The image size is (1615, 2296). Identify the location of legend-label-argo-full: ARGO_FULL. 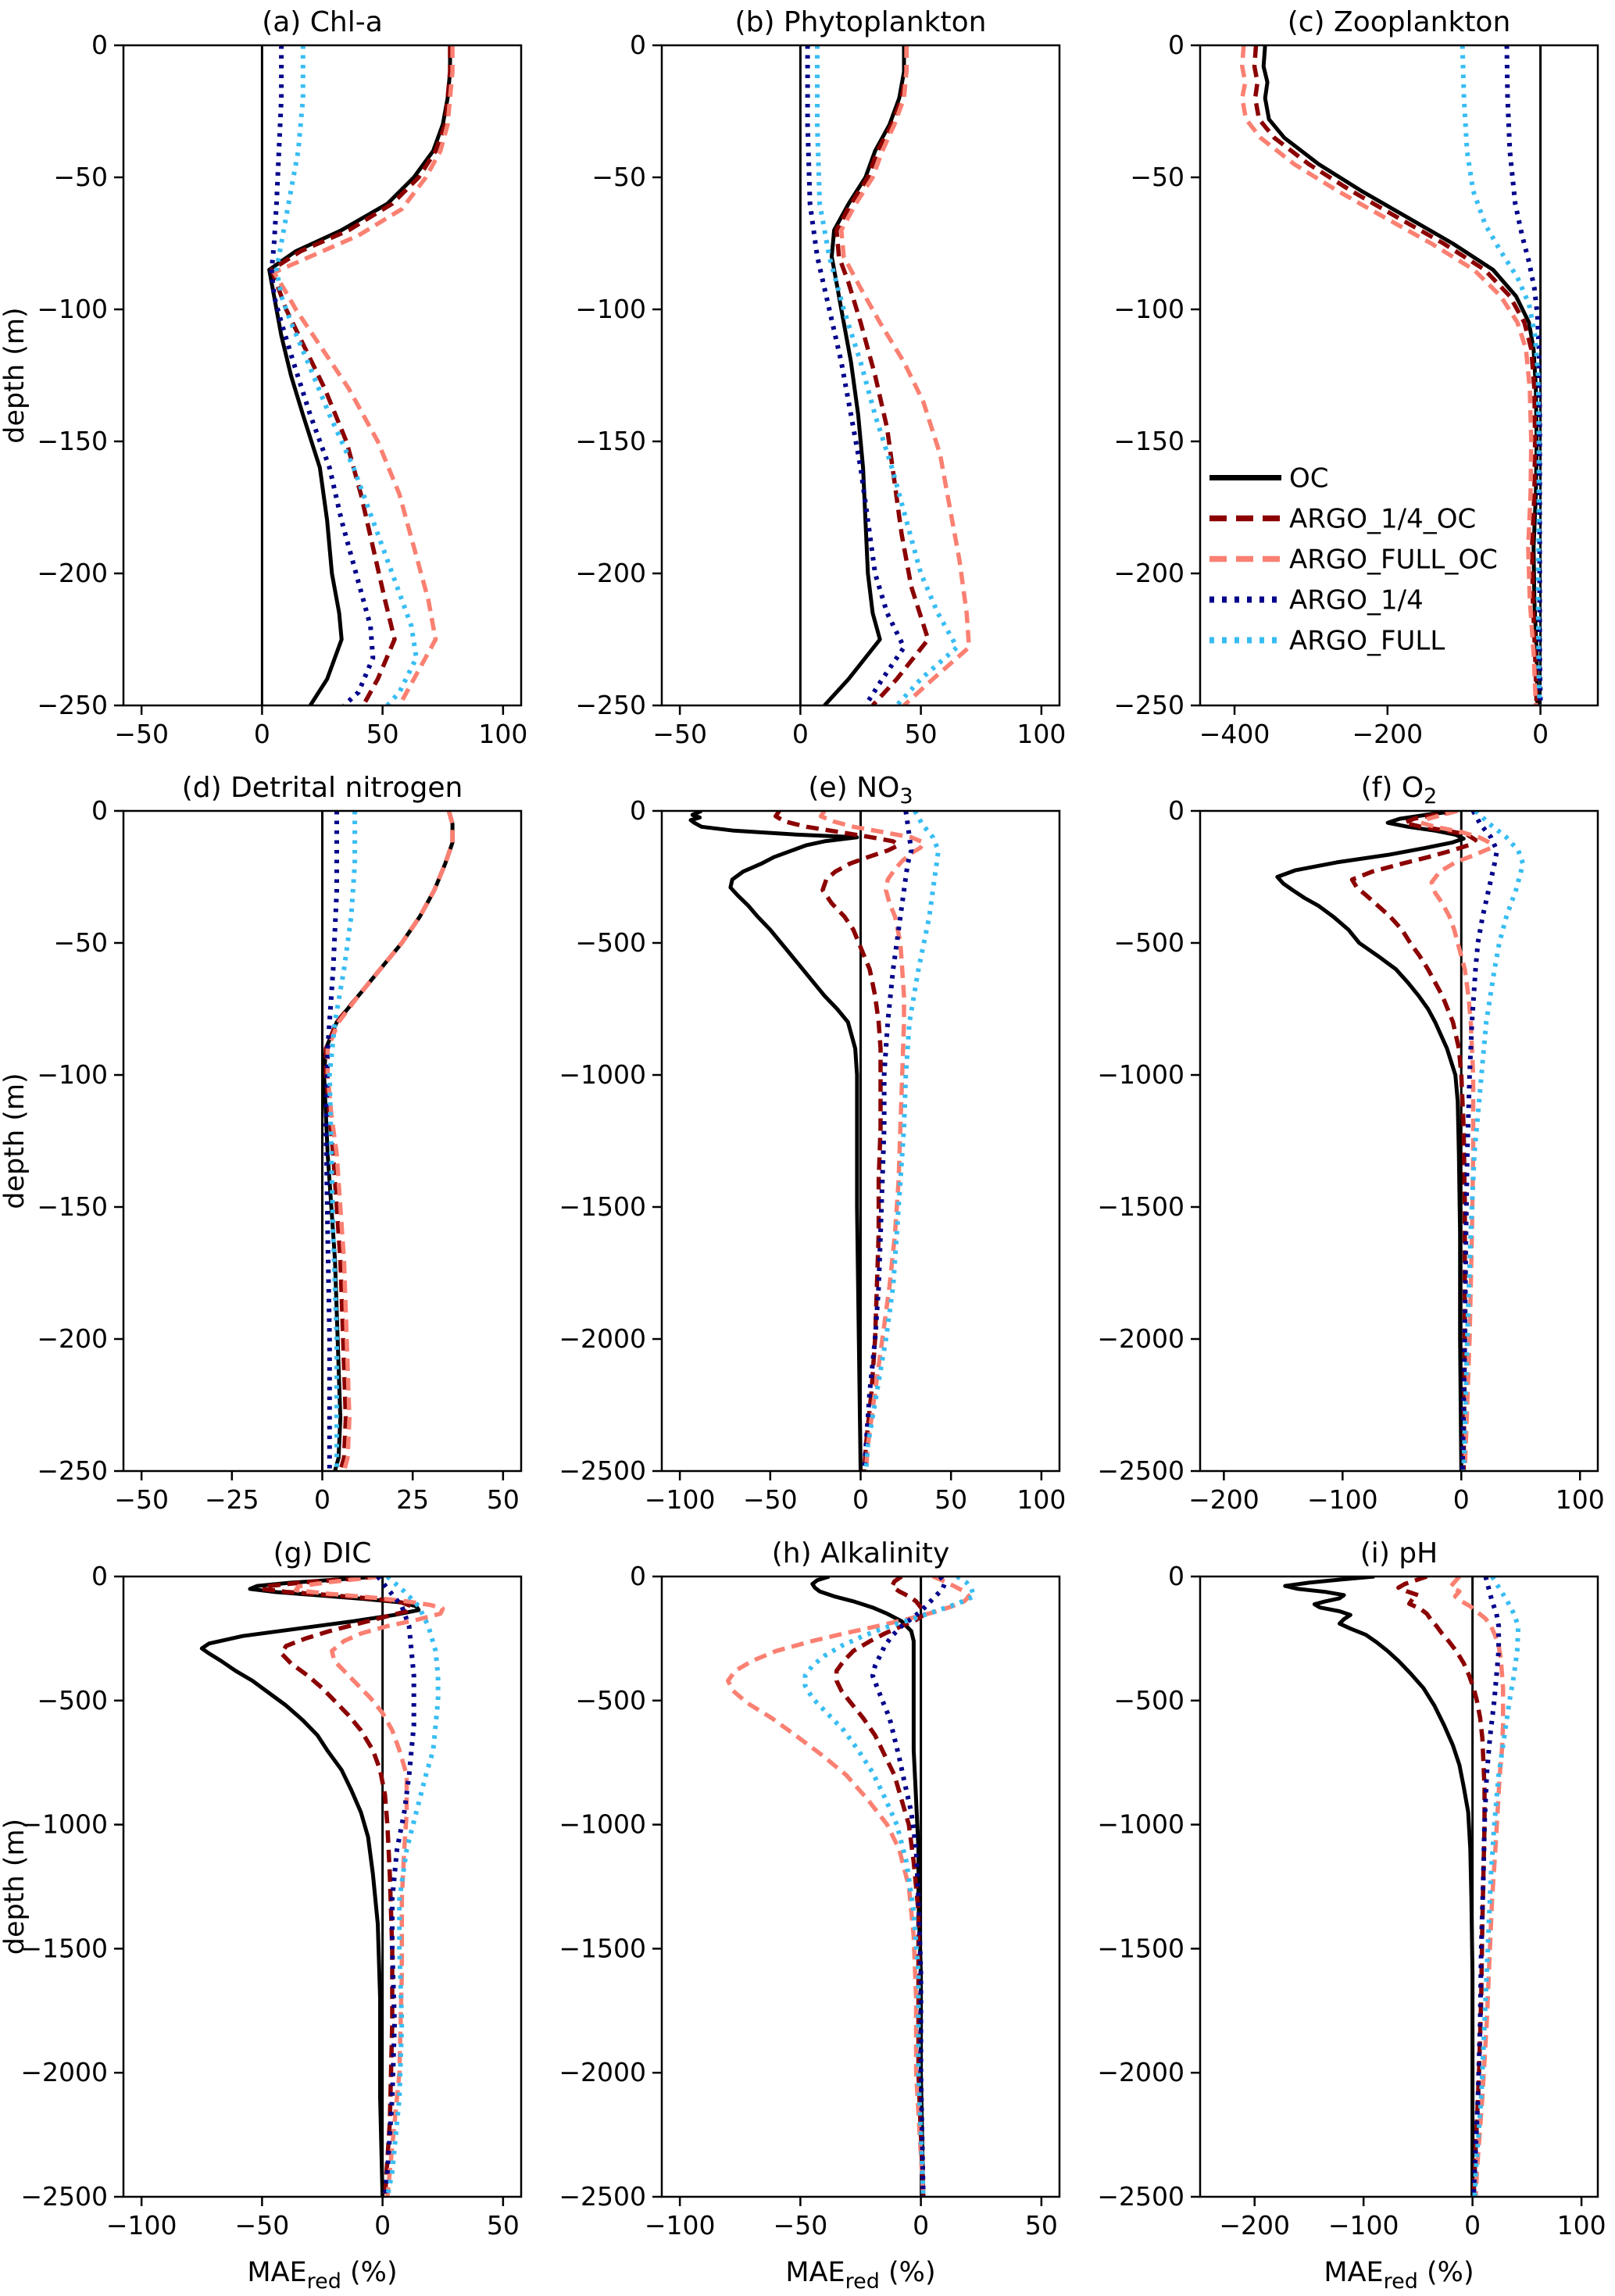
(1367, 640).